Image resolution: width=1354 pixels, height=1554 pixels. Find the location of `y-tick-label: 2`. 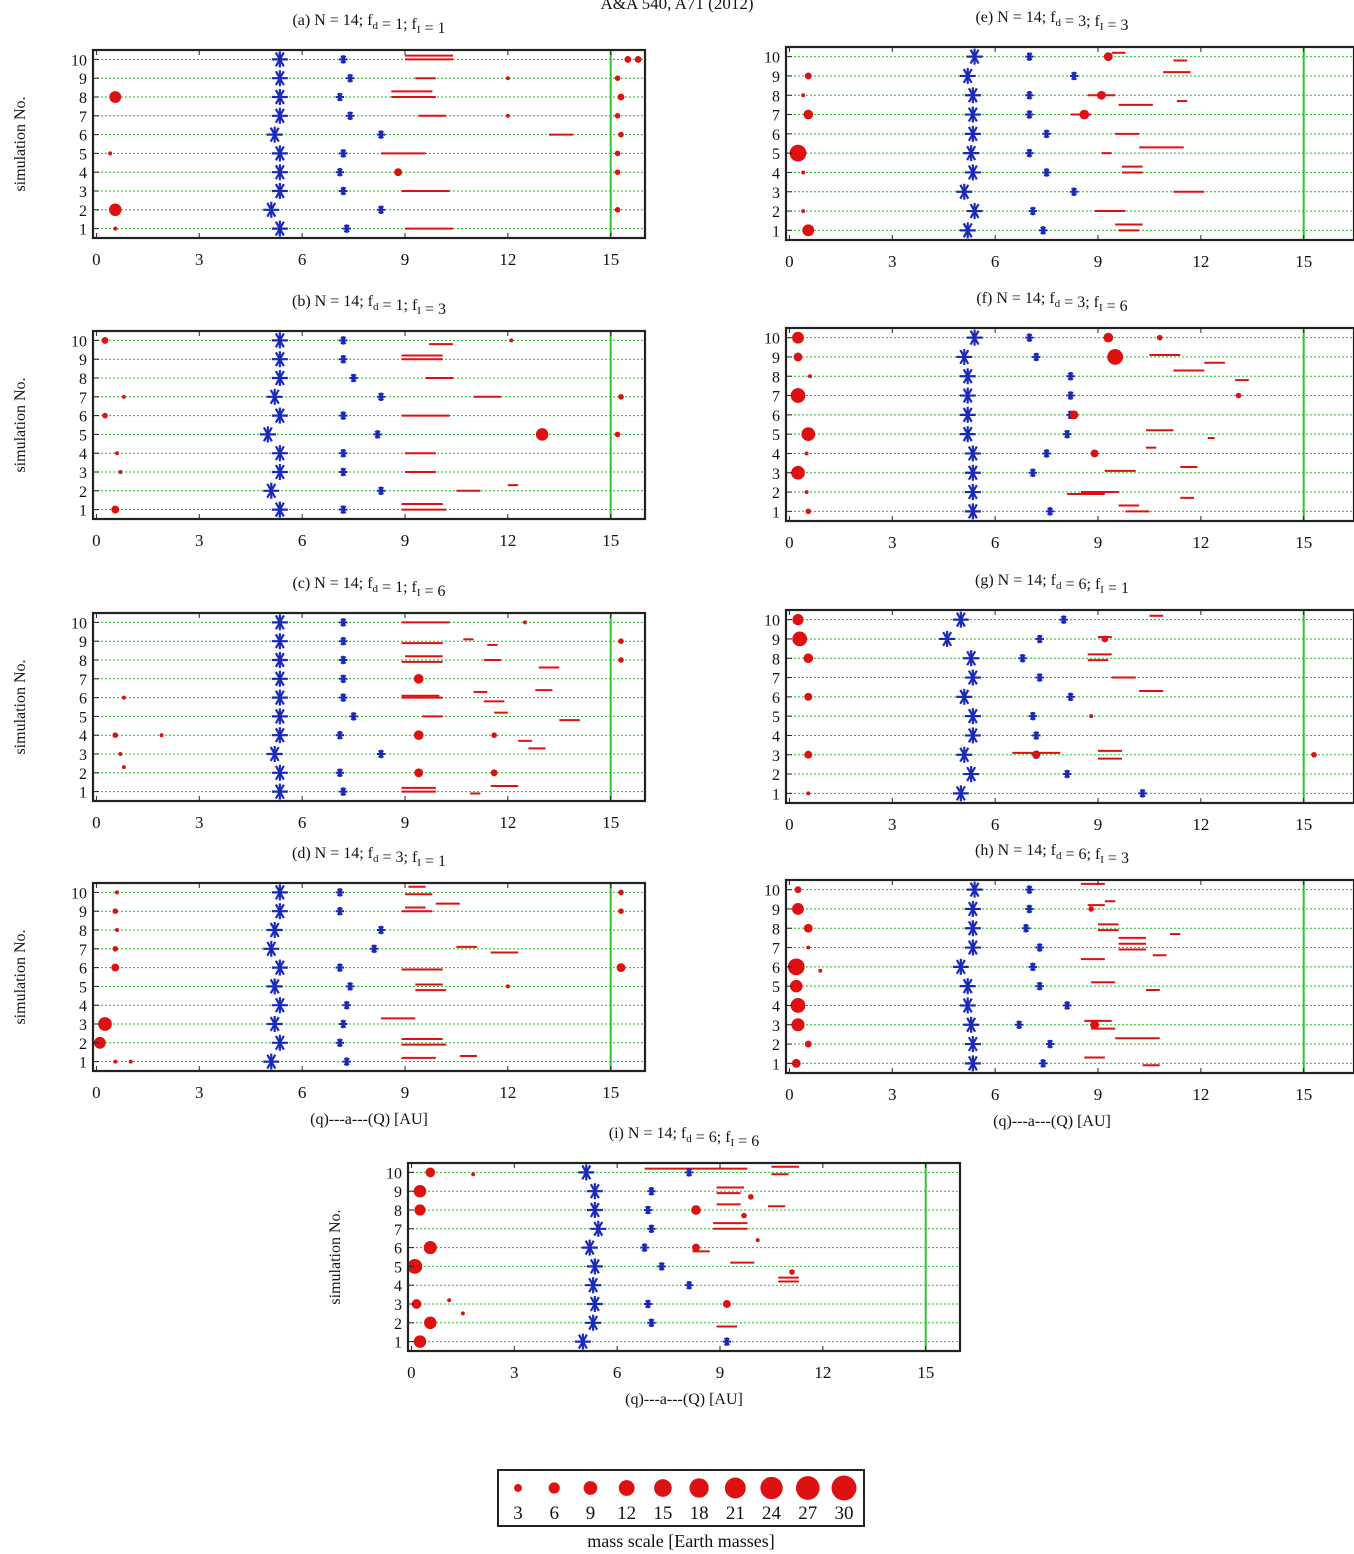

y-tick-label: 2 is located at coordinates (776, 493).